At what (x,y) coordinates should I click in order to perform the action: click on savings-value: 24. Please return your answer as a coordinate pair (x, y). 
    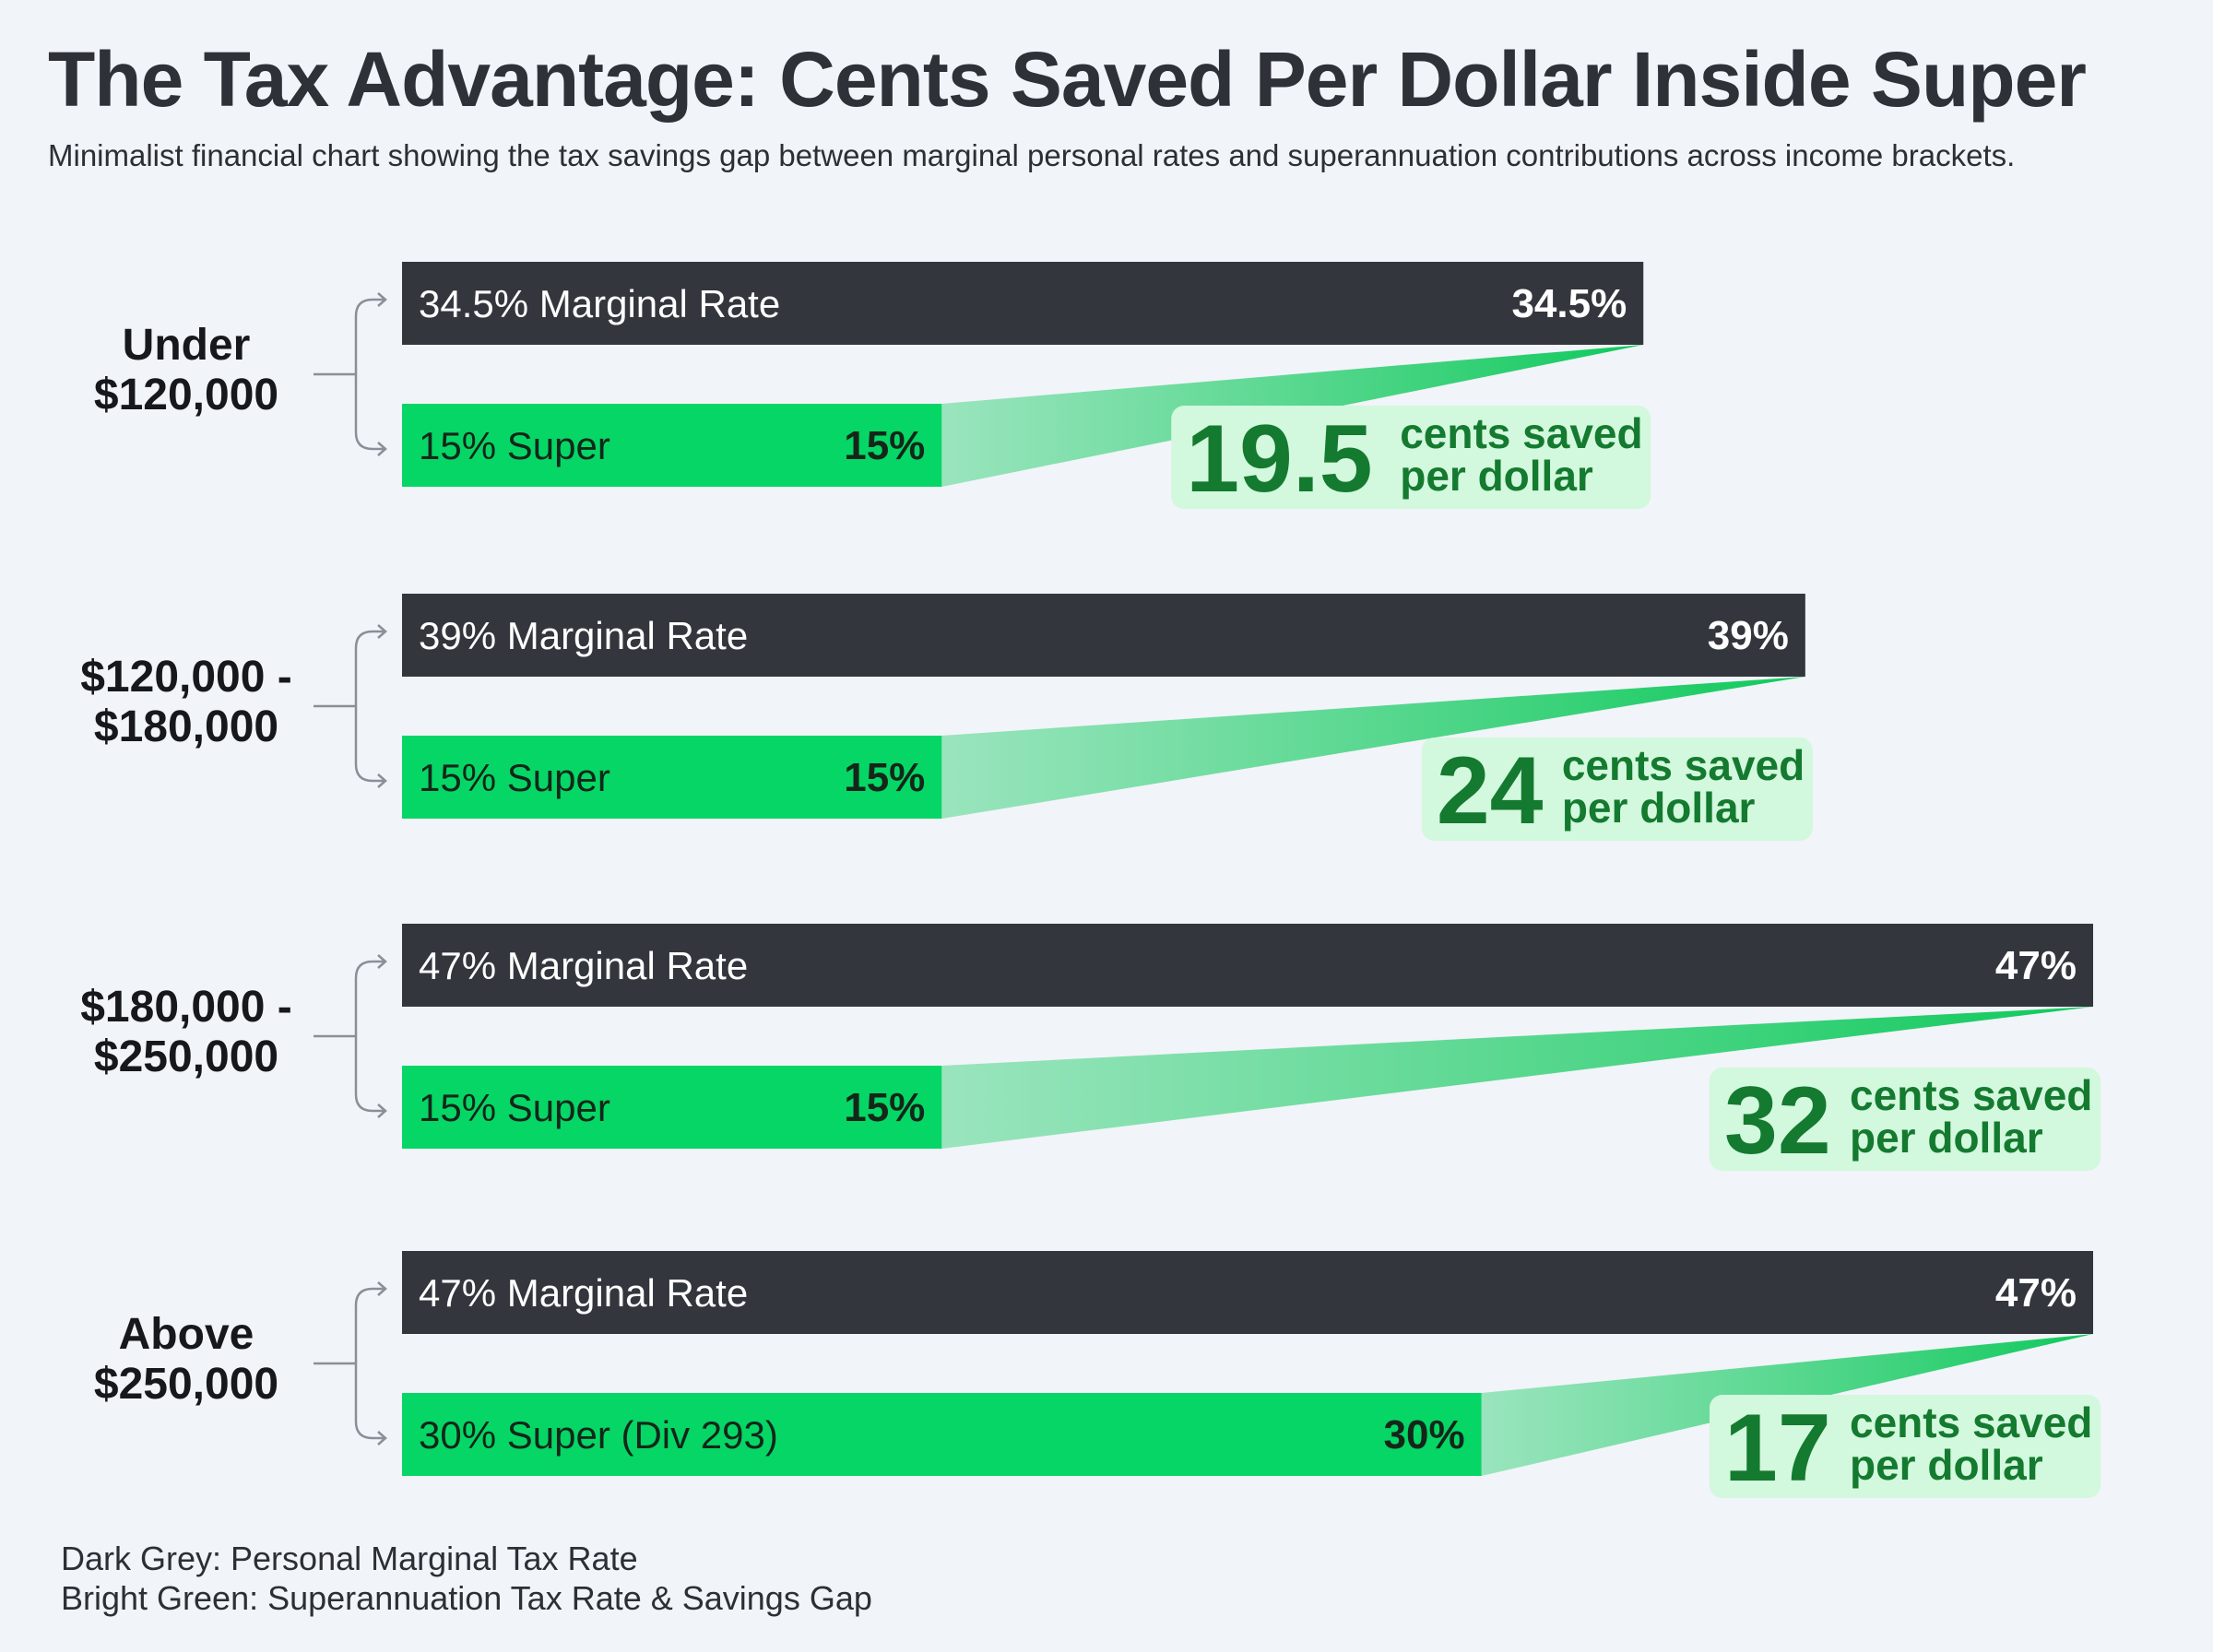
    Looking at the image, I should click on (1490, 791).